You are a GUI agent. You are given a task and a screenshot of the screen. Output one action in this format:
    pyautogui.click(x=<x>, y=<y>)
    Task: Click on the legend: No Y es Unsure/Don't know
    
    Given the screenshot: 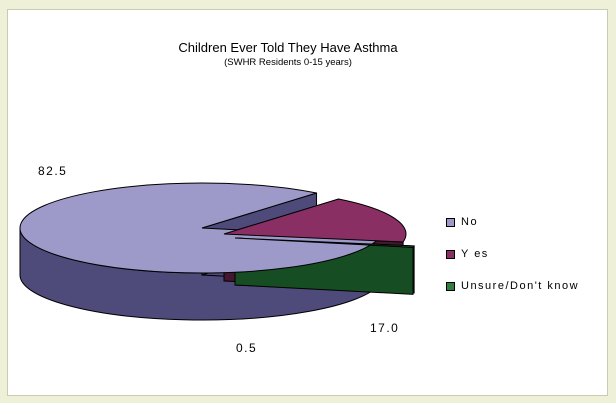 What is the action you would take?
    pyautogui.click(x=512, y=254)
    